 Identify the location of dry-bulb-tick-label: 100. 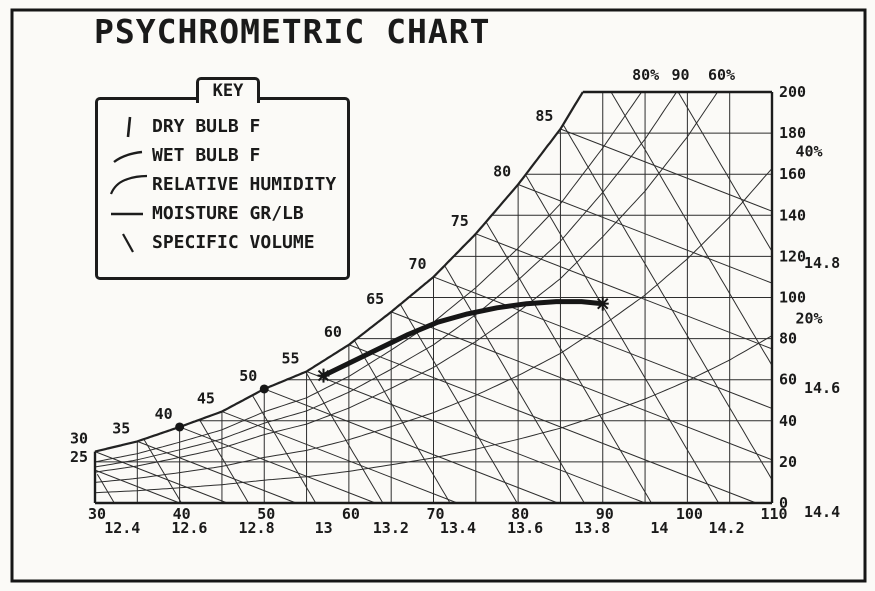
(689, 514).